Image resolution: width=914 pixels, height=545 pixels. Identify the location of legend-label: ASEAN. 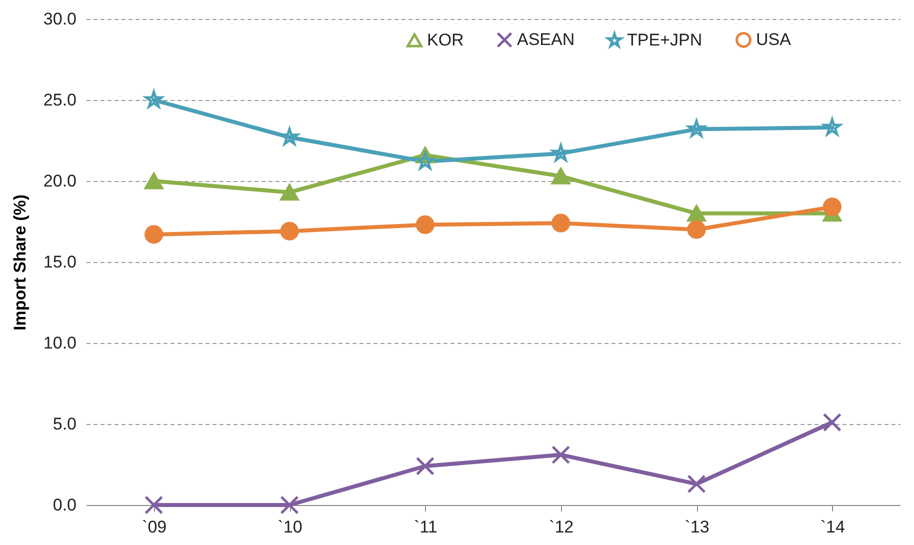
(546, 39).